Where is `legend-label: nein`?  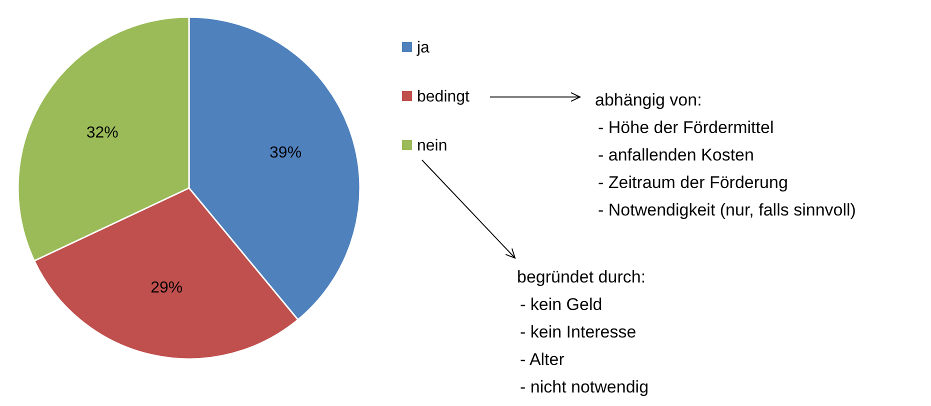
legend-label: nein is located at coordinates (432, 146).